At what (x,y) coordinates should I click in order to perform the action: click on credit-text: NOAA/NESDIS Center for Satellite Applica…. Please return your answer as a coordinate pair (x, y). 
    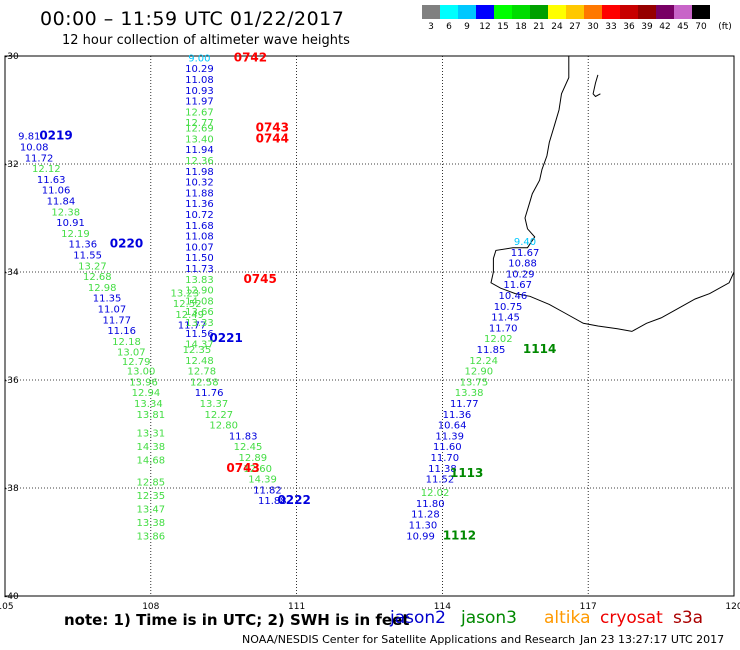
    Looking at the image, I should click on (409, 639).